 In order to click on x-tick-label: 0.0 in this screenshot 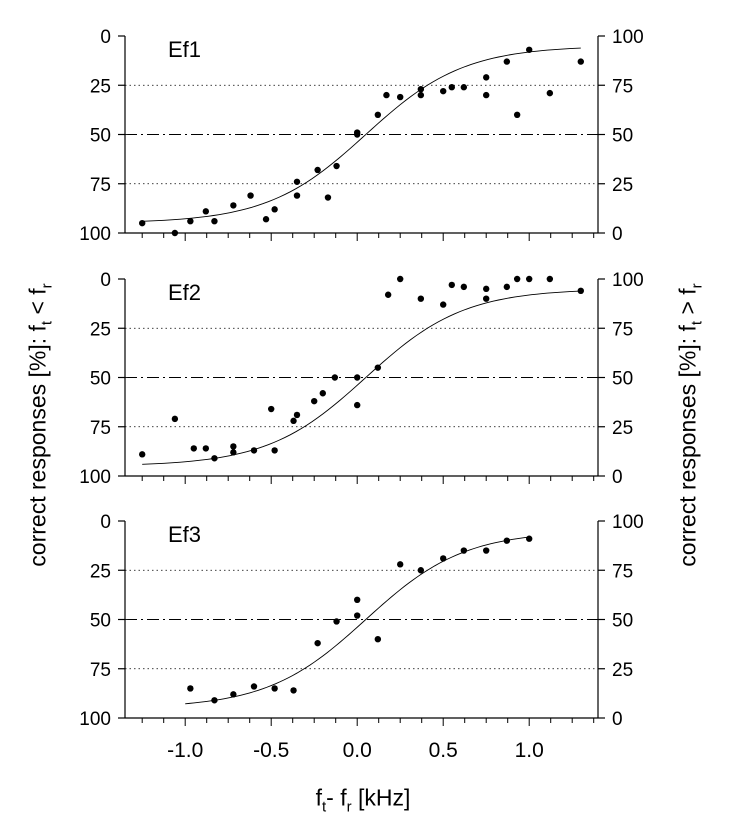, I will do `click(357, 750)`.